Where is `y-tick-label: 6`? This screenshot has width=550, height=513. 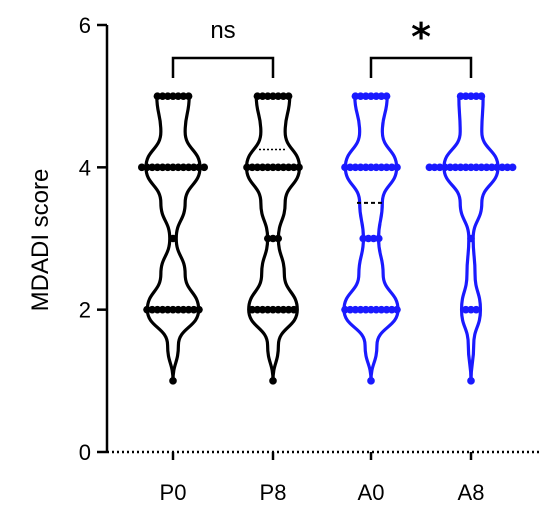
y-tick-label: 6 is located at coordinates (85, 25).